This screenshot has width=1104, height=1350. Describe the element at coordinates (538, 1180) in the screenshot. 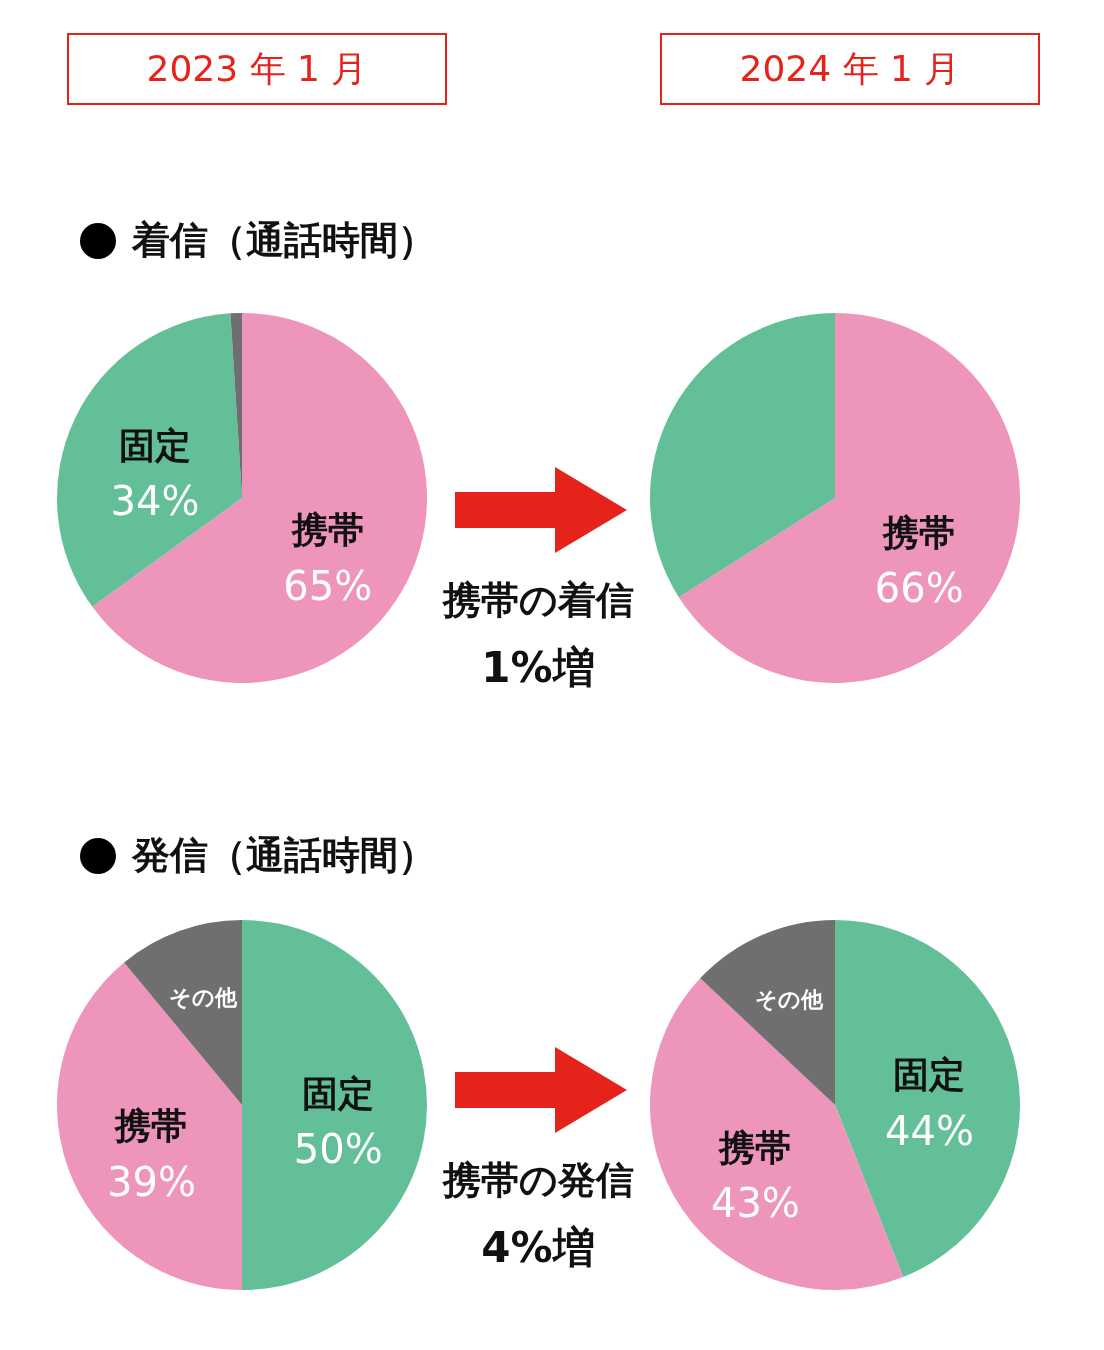

I see `text: 携帯の発信` at that location.